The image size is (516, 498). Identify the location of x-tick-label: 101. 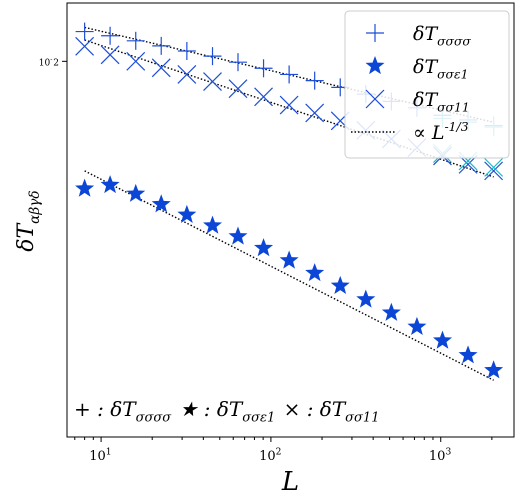
(101, 456).